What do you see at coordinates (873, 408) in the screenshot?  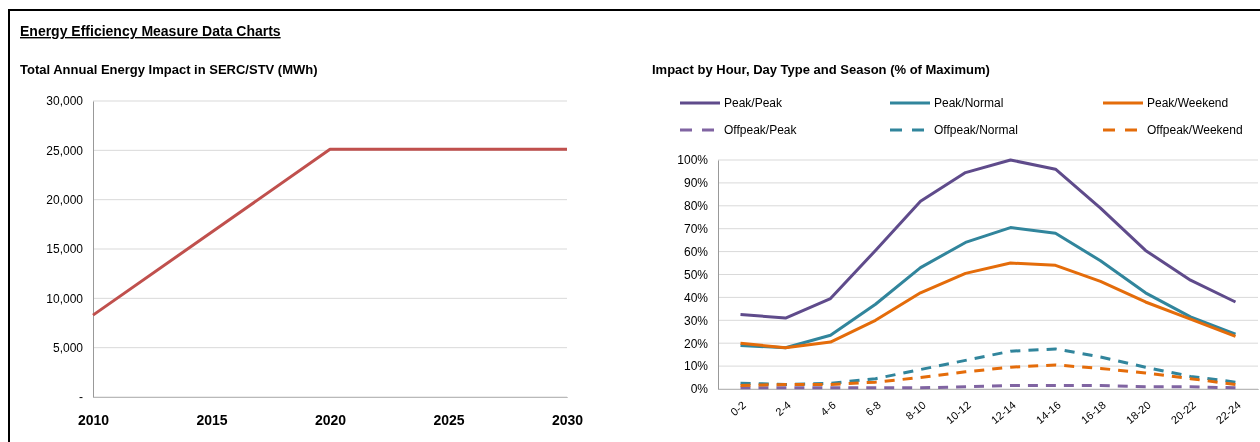 I see `x-tick-label: 6-8` at bounding box center [873, 408].